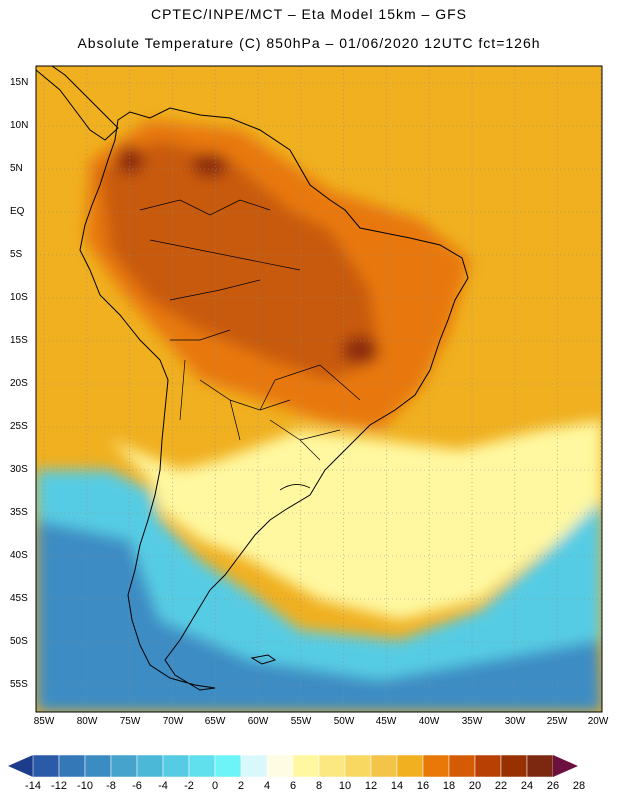  I want to click on colorbar-tick: 28, so click(579, 786).